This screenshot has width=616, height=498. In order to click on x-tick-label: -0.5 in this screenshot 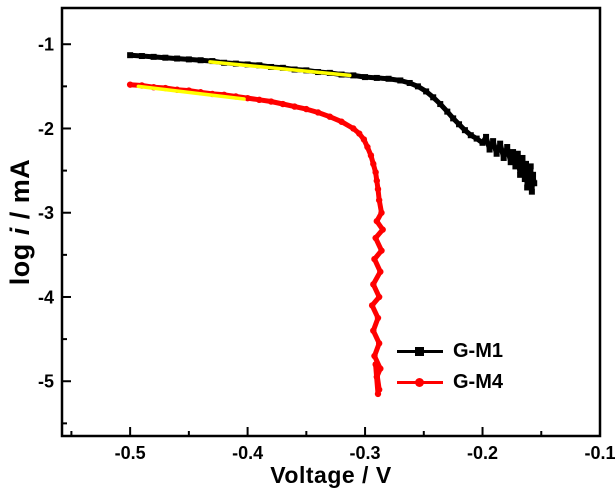, I will do `click(130, 453)`.